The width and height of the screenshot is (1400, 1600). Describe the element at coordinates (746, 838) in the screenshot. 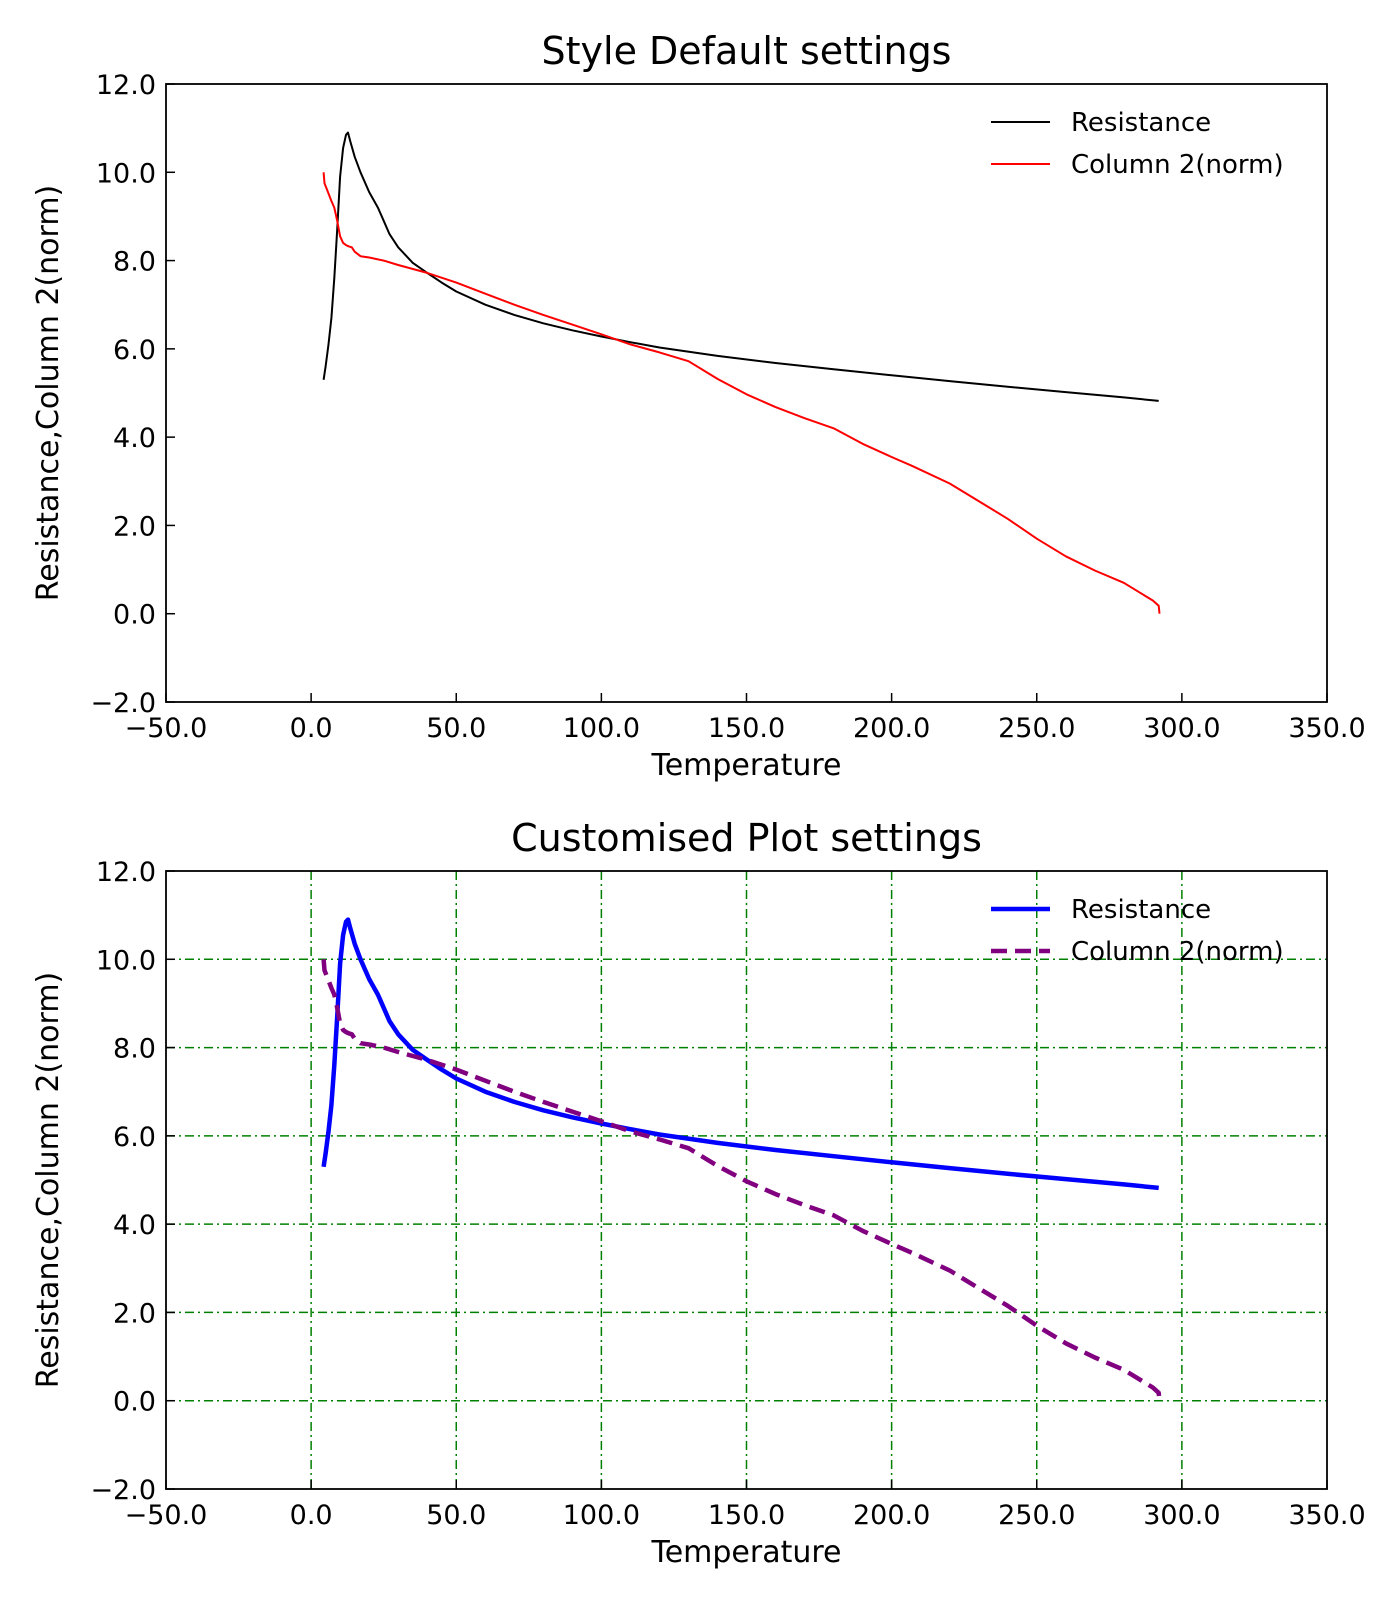

I see `chart-title: Customised Plot settings` at that location.